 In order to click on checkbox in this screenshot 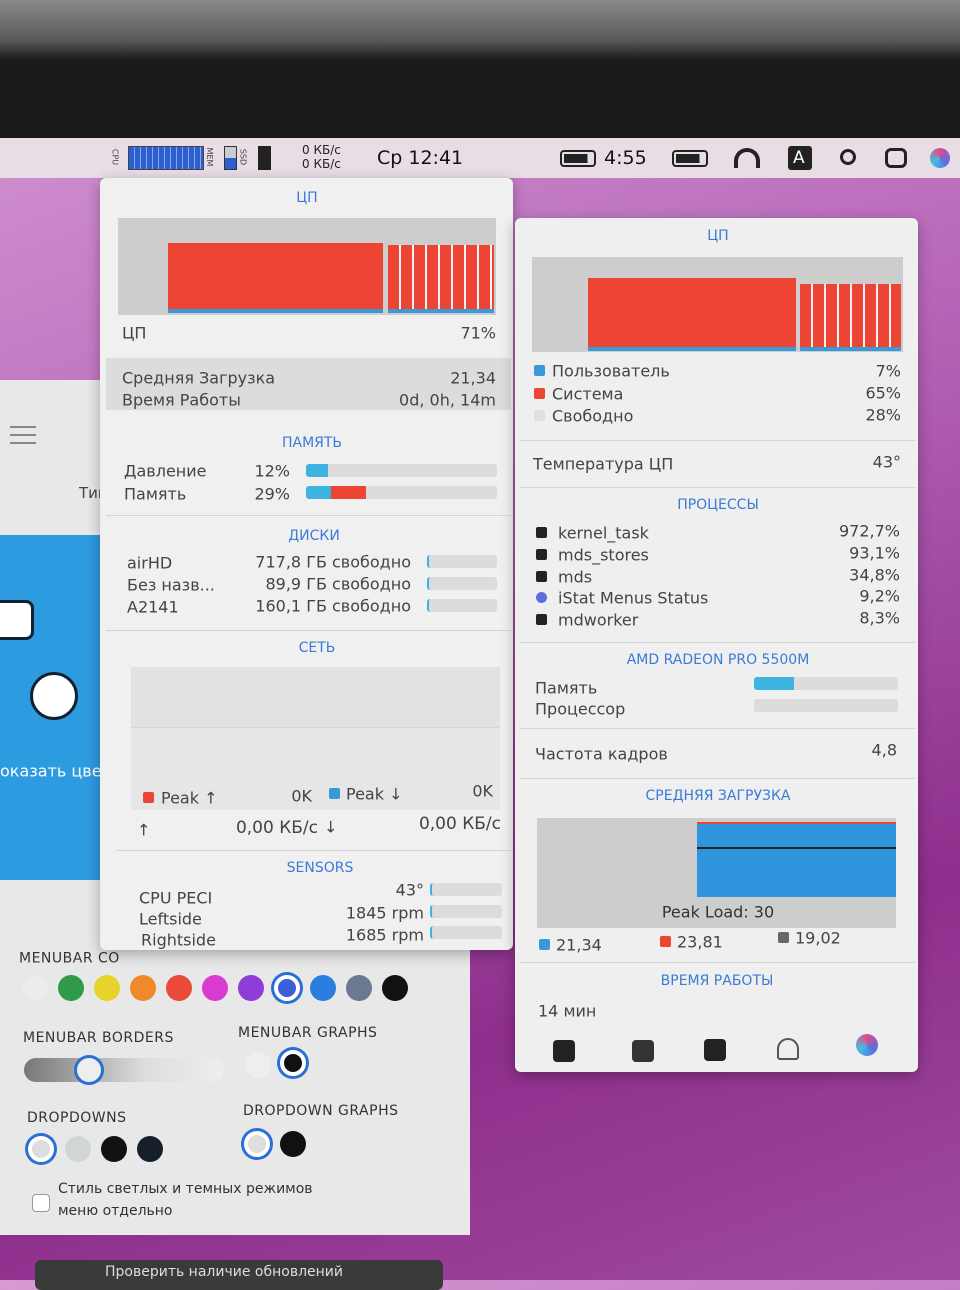, I will do `click(41, 1203)`.